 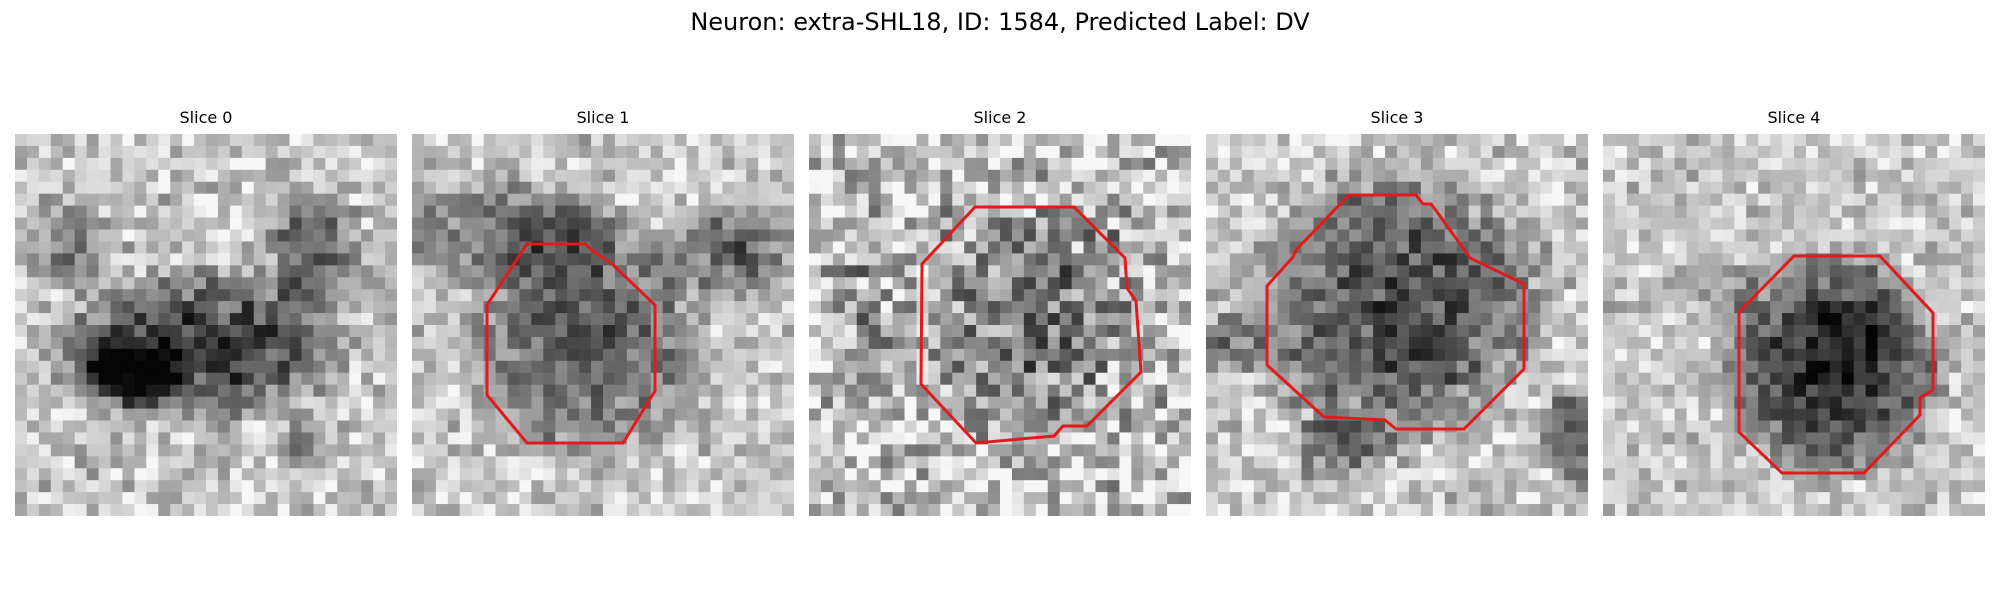 What do you see at coordinates (206, 118) in the screenshot?
I see `slice-title: Slice 0` at bounding box center [206, 118].